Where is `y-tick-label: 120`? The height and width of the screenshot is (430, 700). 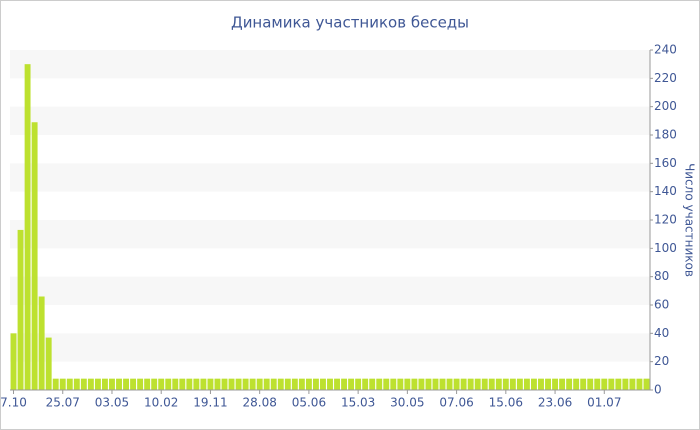
y-tick-label: 120 is located at coordinates (665, 220).